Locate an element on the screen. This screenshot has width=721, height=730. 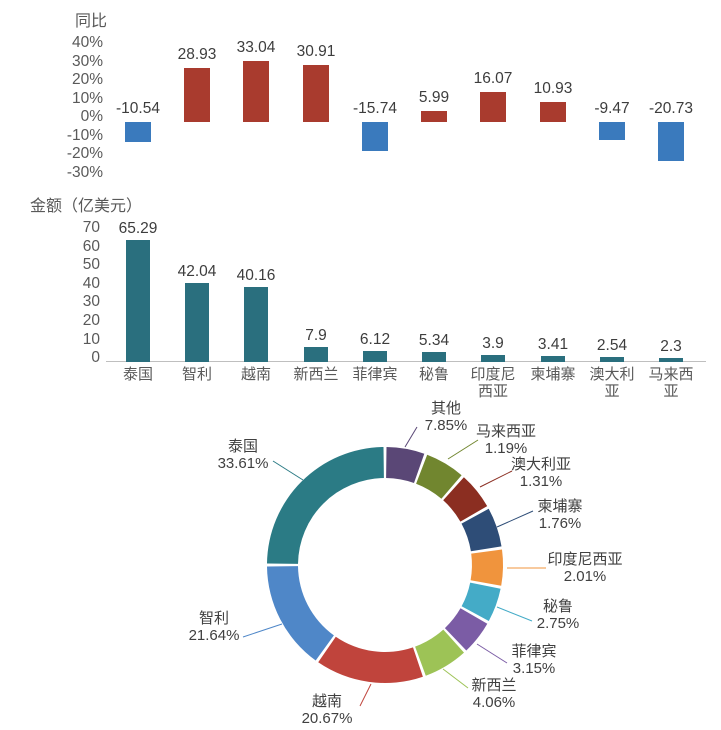
amount-xlabel-印度尼西亚: 印度尼 西亚 is located at coordinates (493, 383).